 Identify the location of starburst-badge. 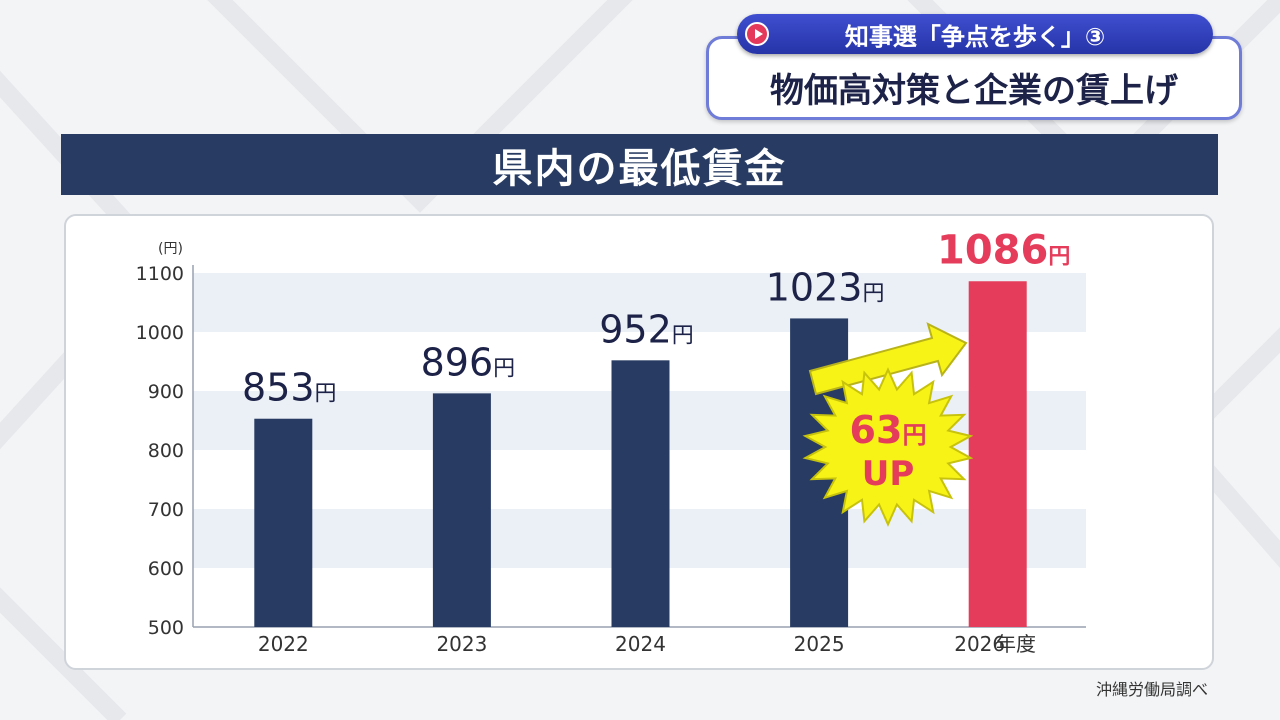
(888, 447).